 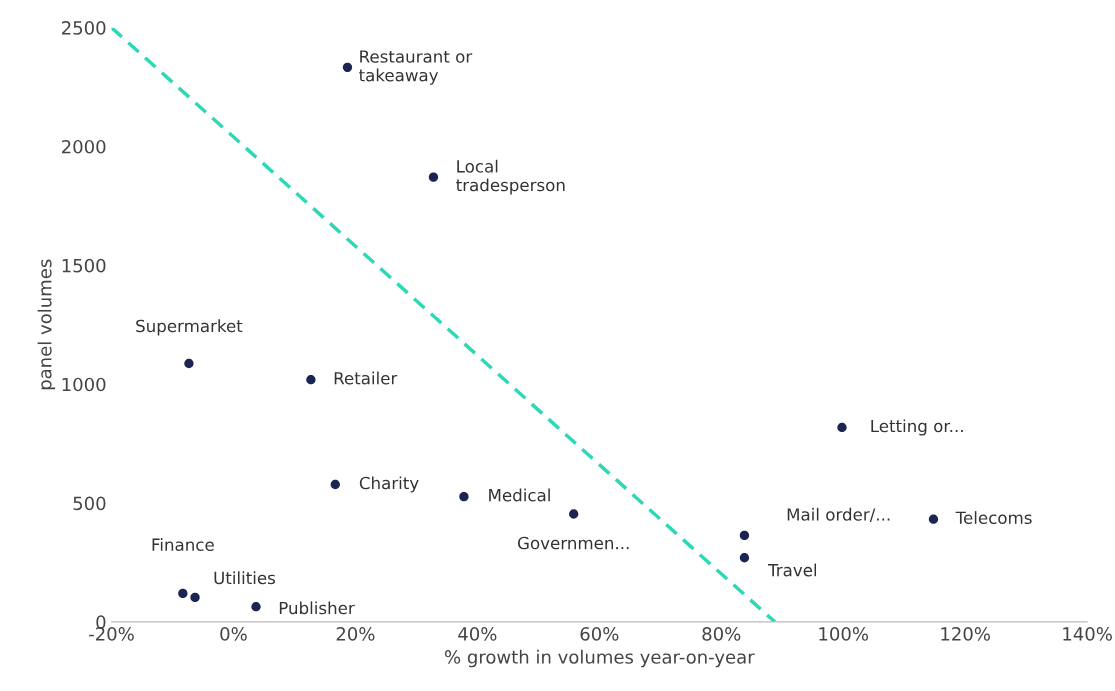 I want to click on x-axis-title: % growth in volumes year-on-year, so click(x=599, y=658).